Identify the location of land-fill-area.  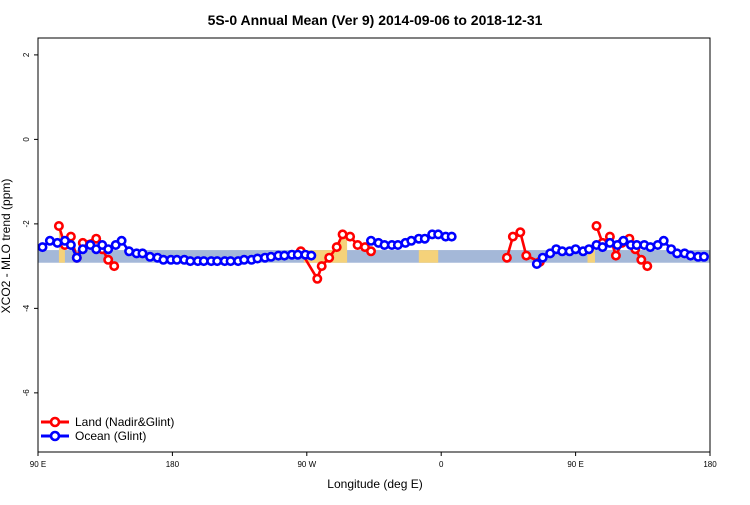
(428, 256).